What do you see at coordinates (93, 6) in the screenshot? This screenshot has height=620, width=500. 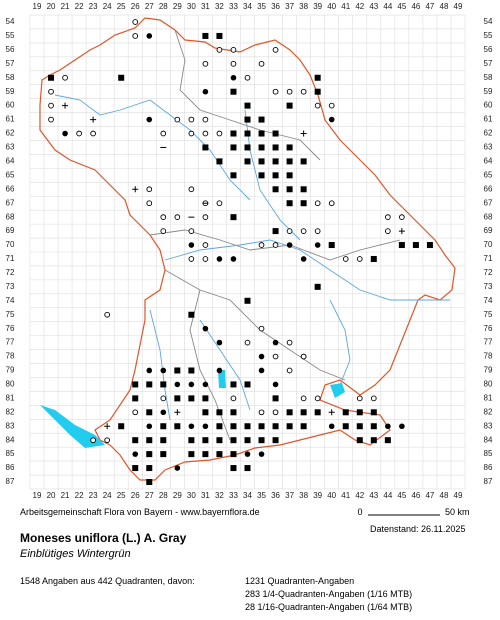 I see `x-label: 23` at bounding box center [93, 6].